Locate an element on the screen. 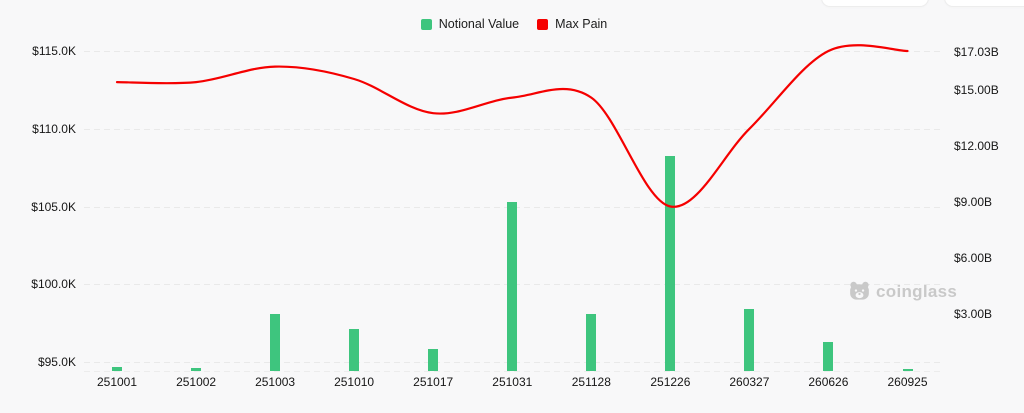 This screenshot has height=413, width=1024. x-axis-tick-251003: 251003 is located at coordinates (275, 382).